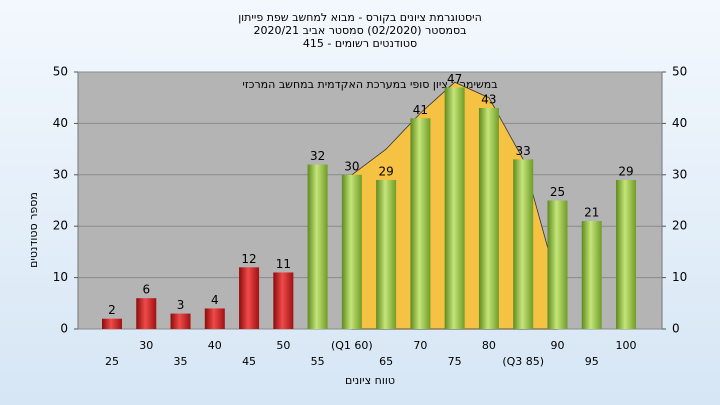 This screenshot has width=720, height=405. I want to click on x-tick-label: 35, so click(181, 361).